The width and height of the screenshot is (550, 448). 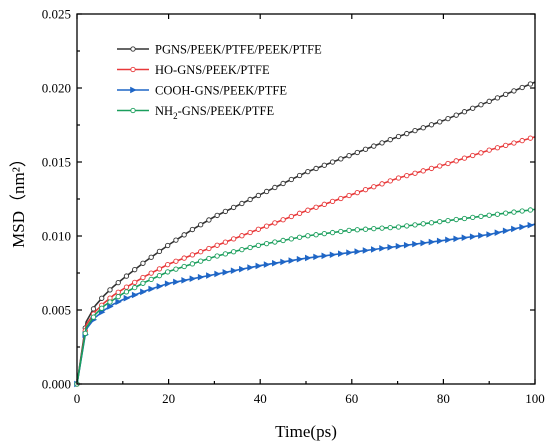 I want to click on legend-label: PGNS/PEEK/PTFE/PEEK/PTFE, so click(x=238, y=50).